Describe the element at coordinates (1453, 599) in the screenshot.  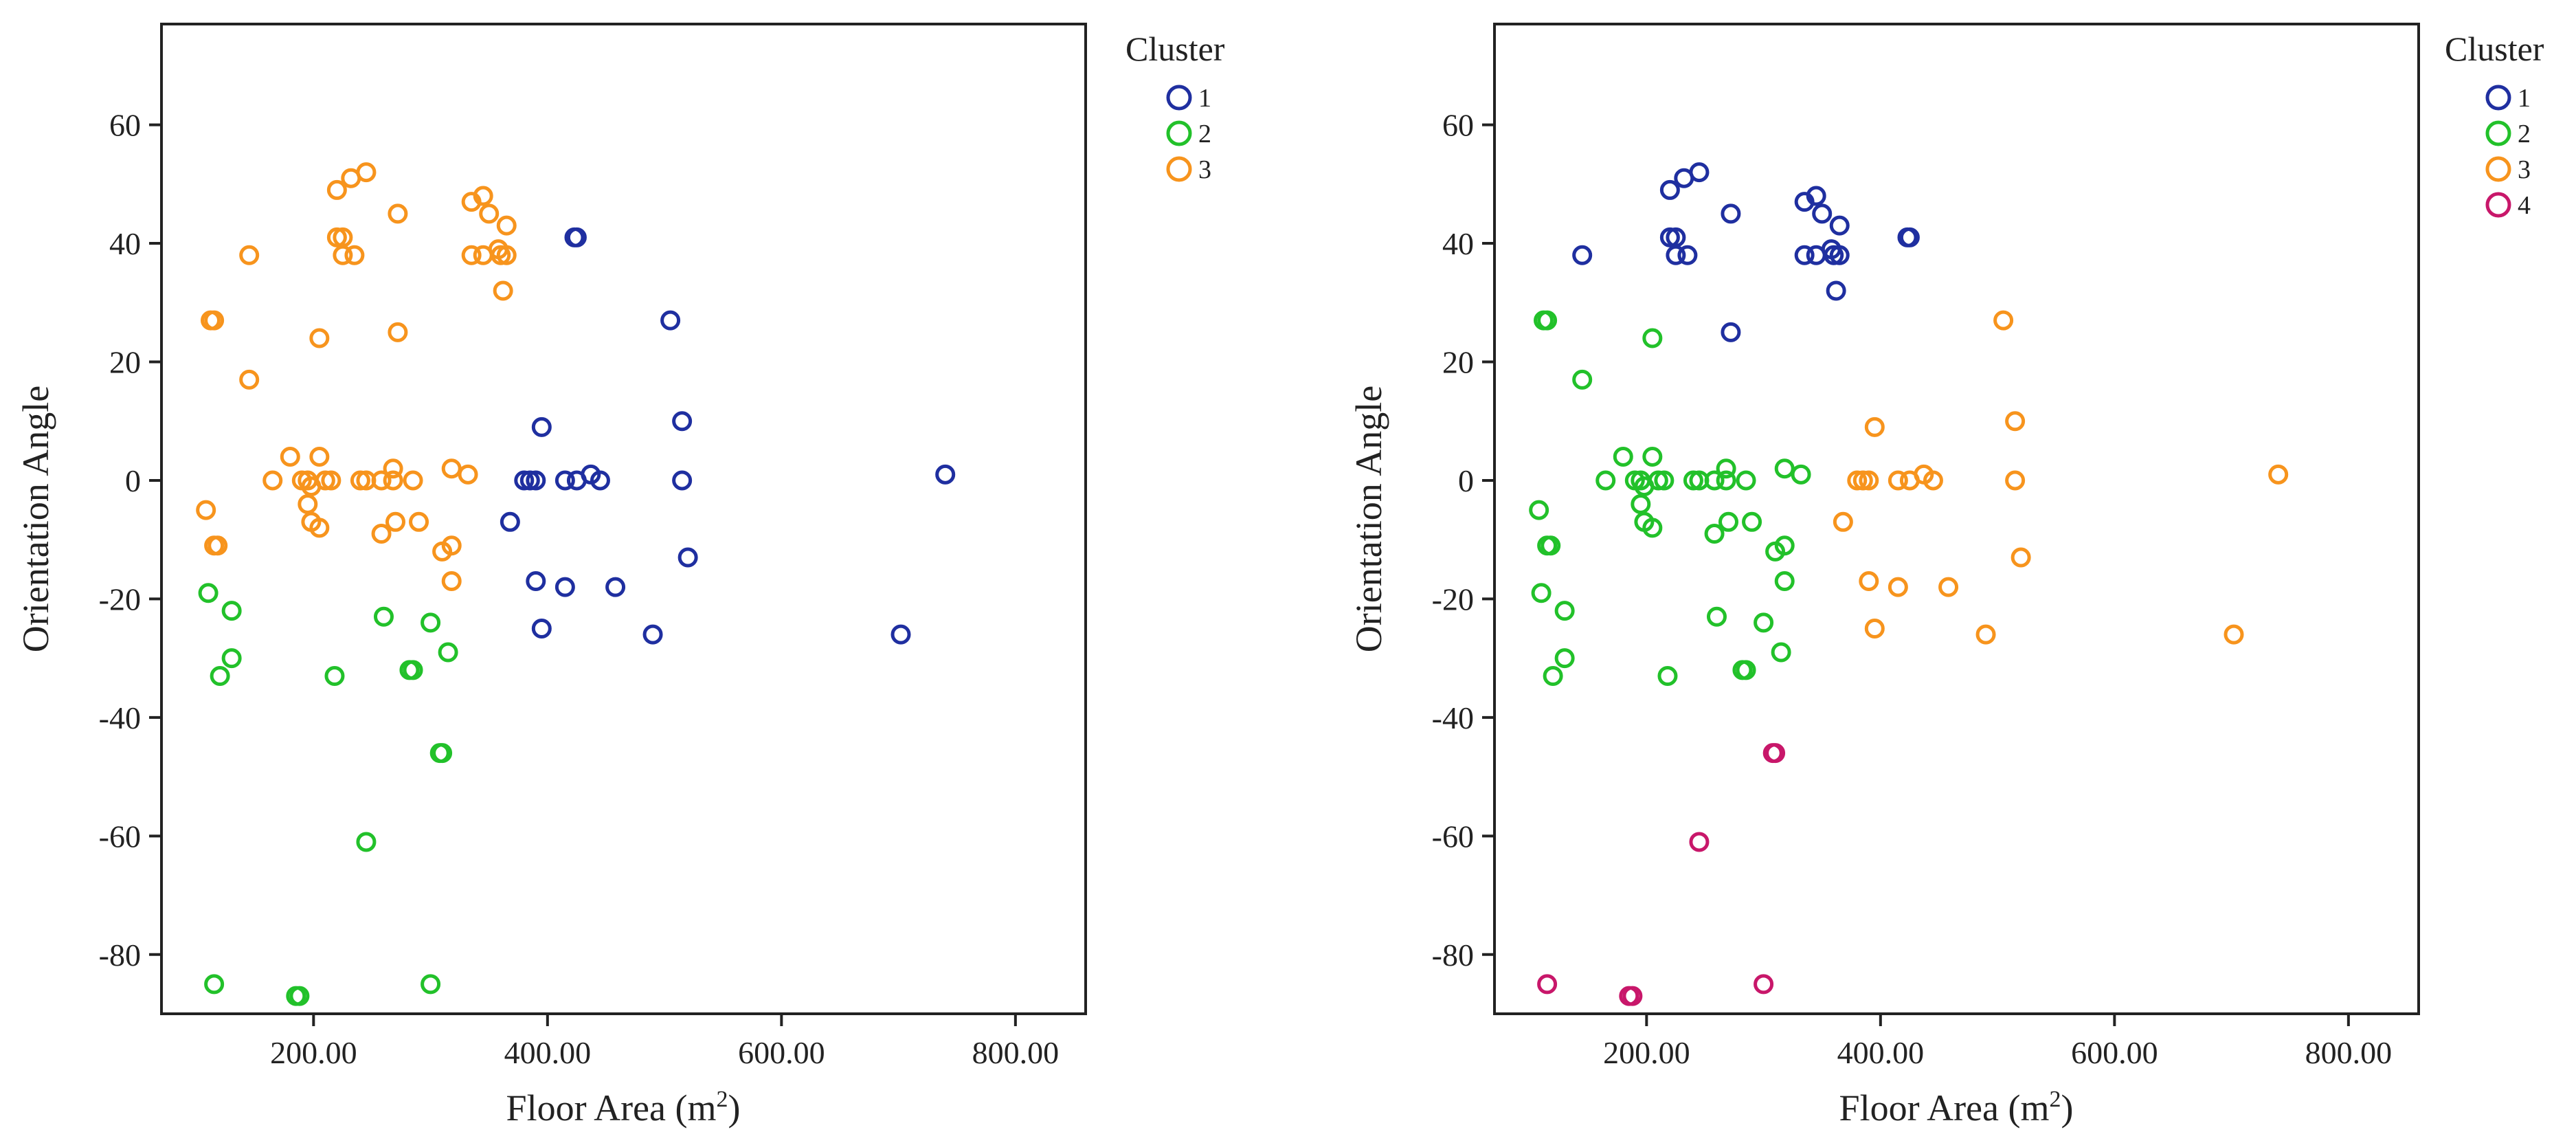
I see `y-tick-label: -20` at that location.